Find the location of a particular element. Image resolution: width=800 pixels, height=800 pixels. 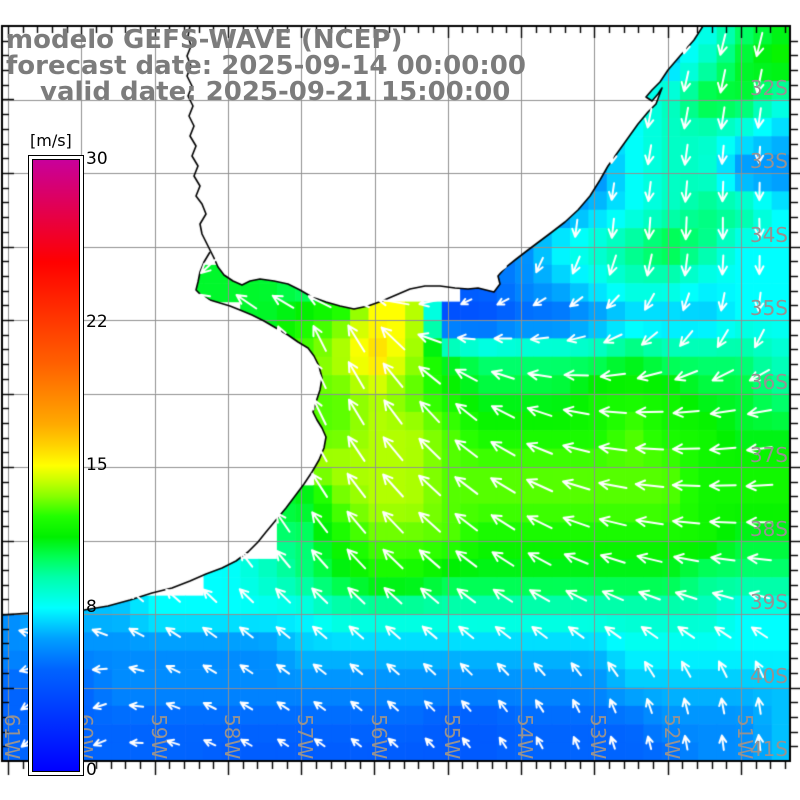

lat-label: 40S is located at coordinates (768, 675).